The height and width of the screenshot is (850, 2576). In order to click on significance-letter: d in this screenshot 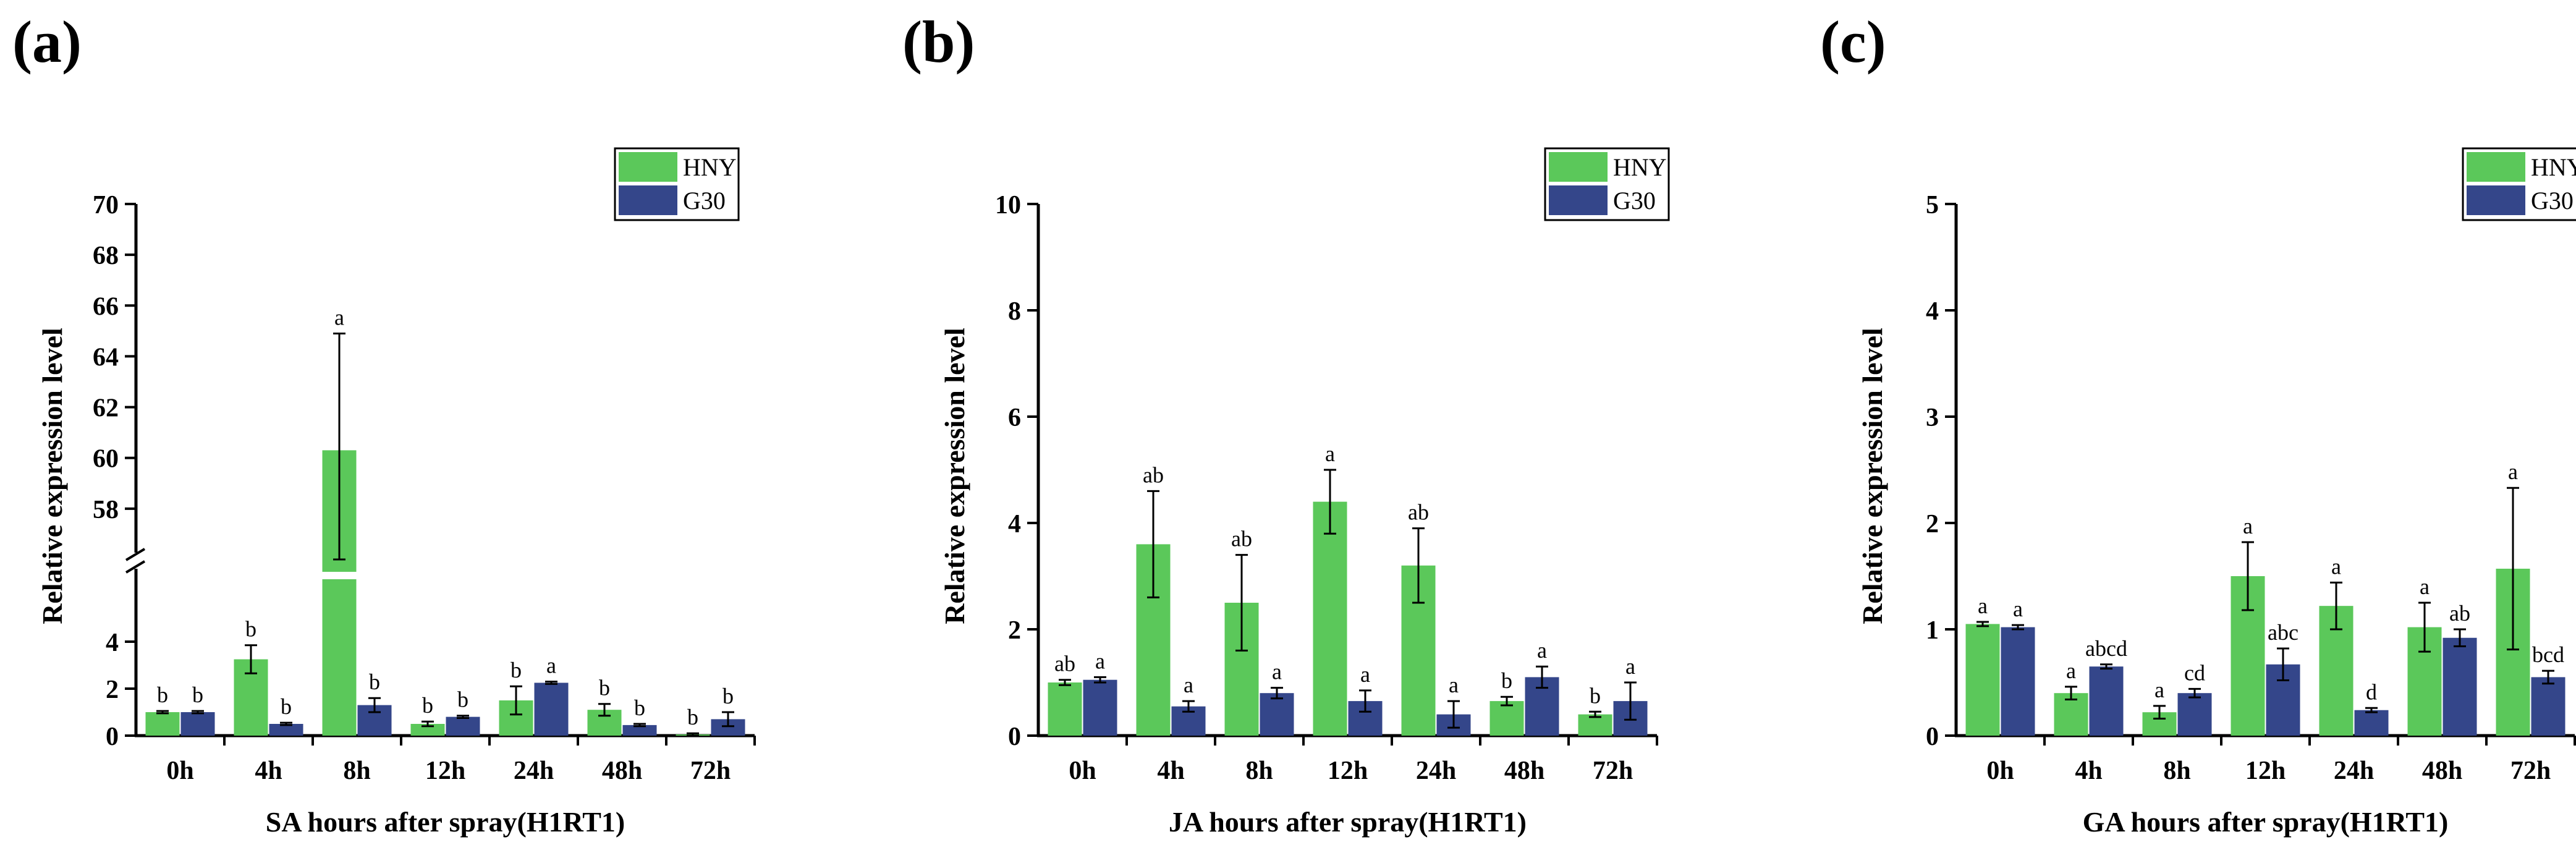, I will do `click(2371, 691)`.